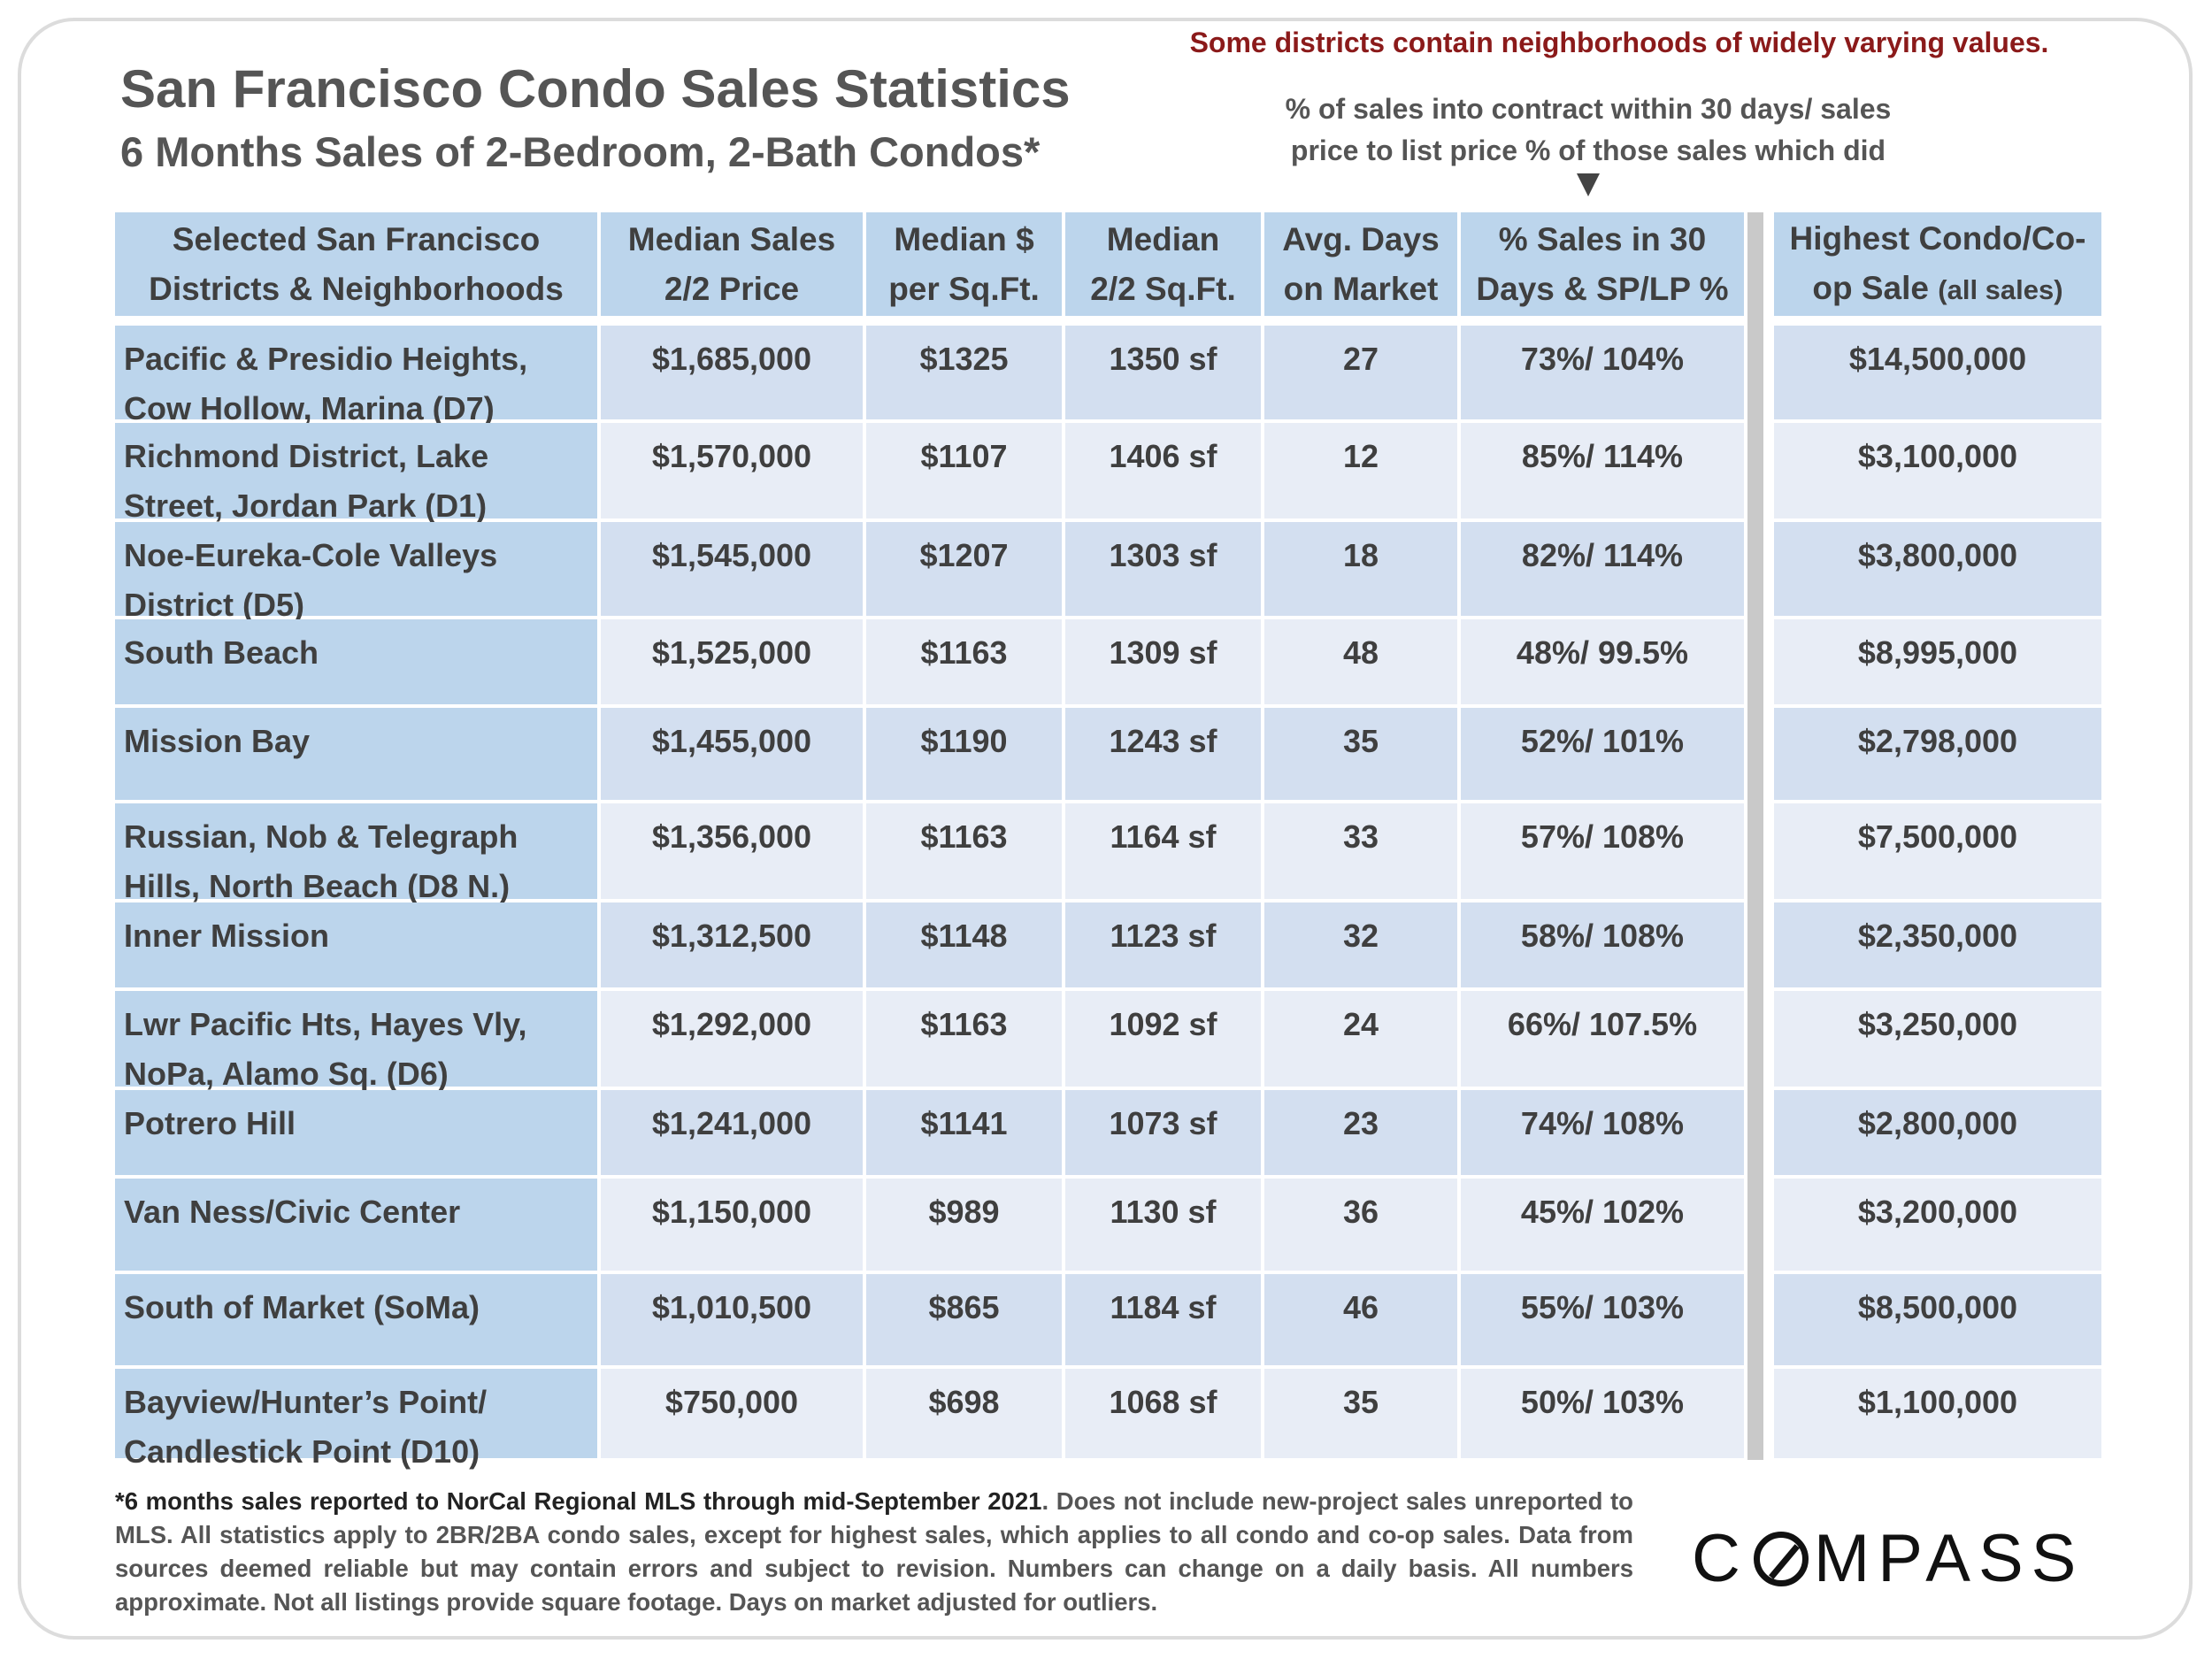 This screenshot has width=2212, height=1659. What do you see at coordinates (1603, 359) in the screenshot?
I see `cell-value-pct: 73%/ 104%` at bounding box center [1603, 359].